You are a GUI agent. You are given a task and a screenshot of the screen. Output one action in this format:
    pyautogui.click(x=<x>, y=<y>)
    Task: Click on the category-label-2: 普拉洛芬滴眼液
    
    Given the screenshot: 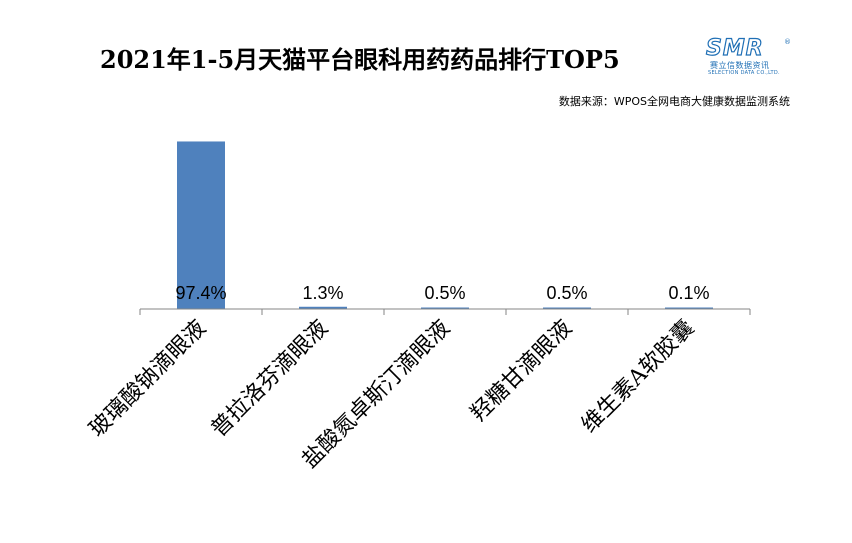 What is the action you would take?
    pyautogui.click(x=270, y=379)
    